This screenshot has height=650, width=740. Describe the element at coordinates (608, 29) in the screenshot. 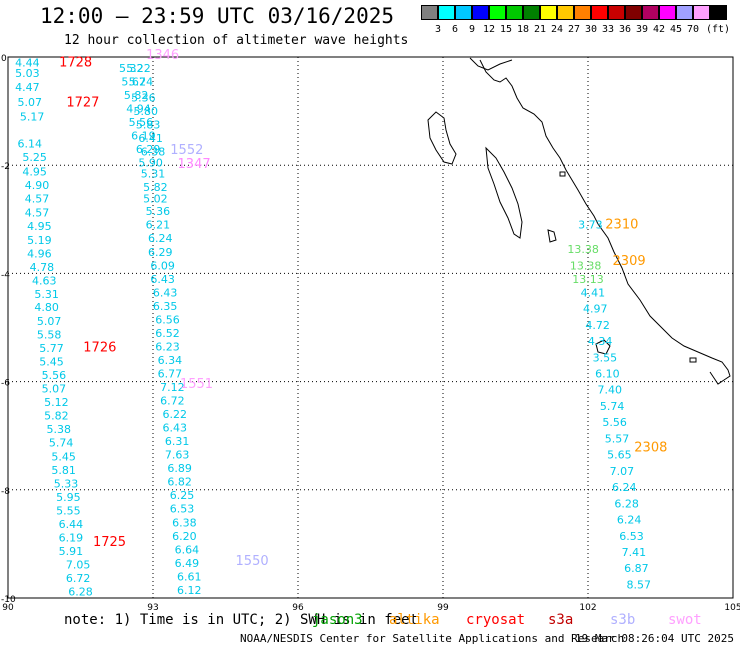

I see `legend-label: 33` at that location.